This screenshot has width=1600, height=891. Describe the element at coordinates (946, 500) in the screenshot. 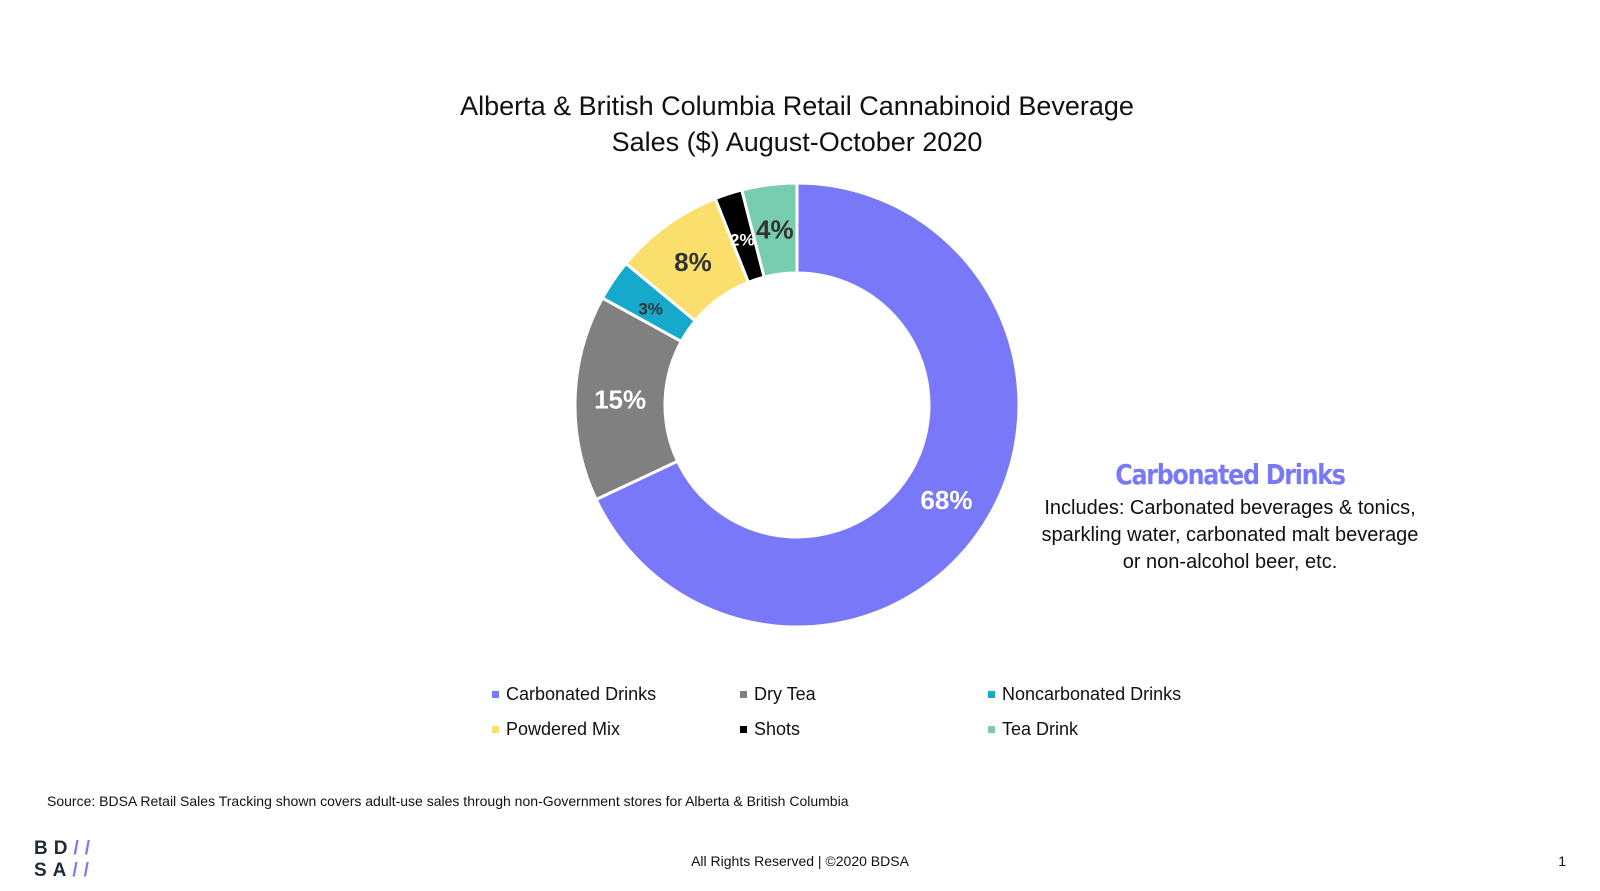

I see `data-label: 68%` at that location.